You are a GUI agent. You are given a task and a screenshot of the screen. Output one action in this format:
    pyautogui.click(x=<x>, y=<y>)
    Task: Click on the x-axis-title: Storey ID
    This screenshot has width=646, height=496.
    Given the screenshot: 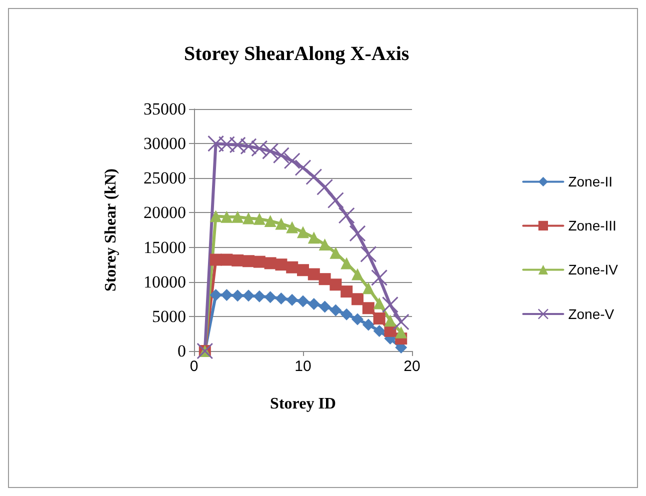 What is the action you would take?
    pyautogui.click(x=303, y=404)
    